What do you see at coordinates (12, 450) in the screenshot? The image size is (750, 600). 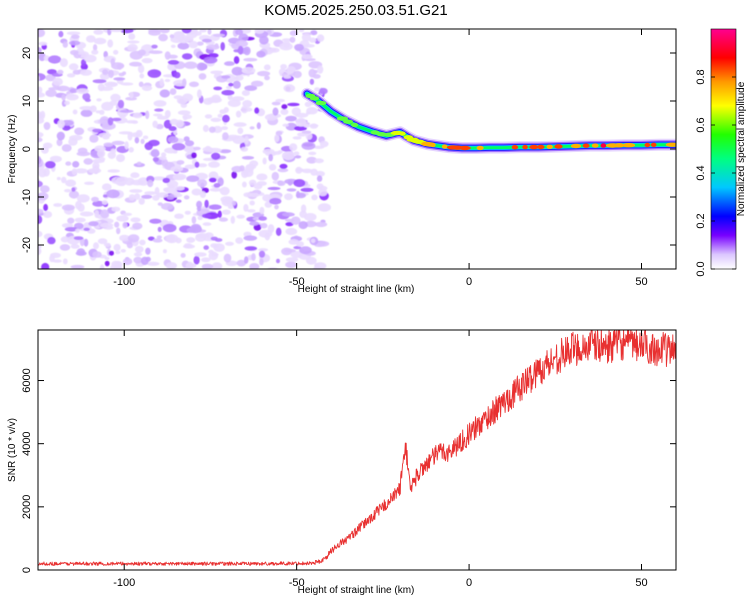 I see `snr-ylabel: SNR (10 * v/v)` at bounding box center [12, 450].